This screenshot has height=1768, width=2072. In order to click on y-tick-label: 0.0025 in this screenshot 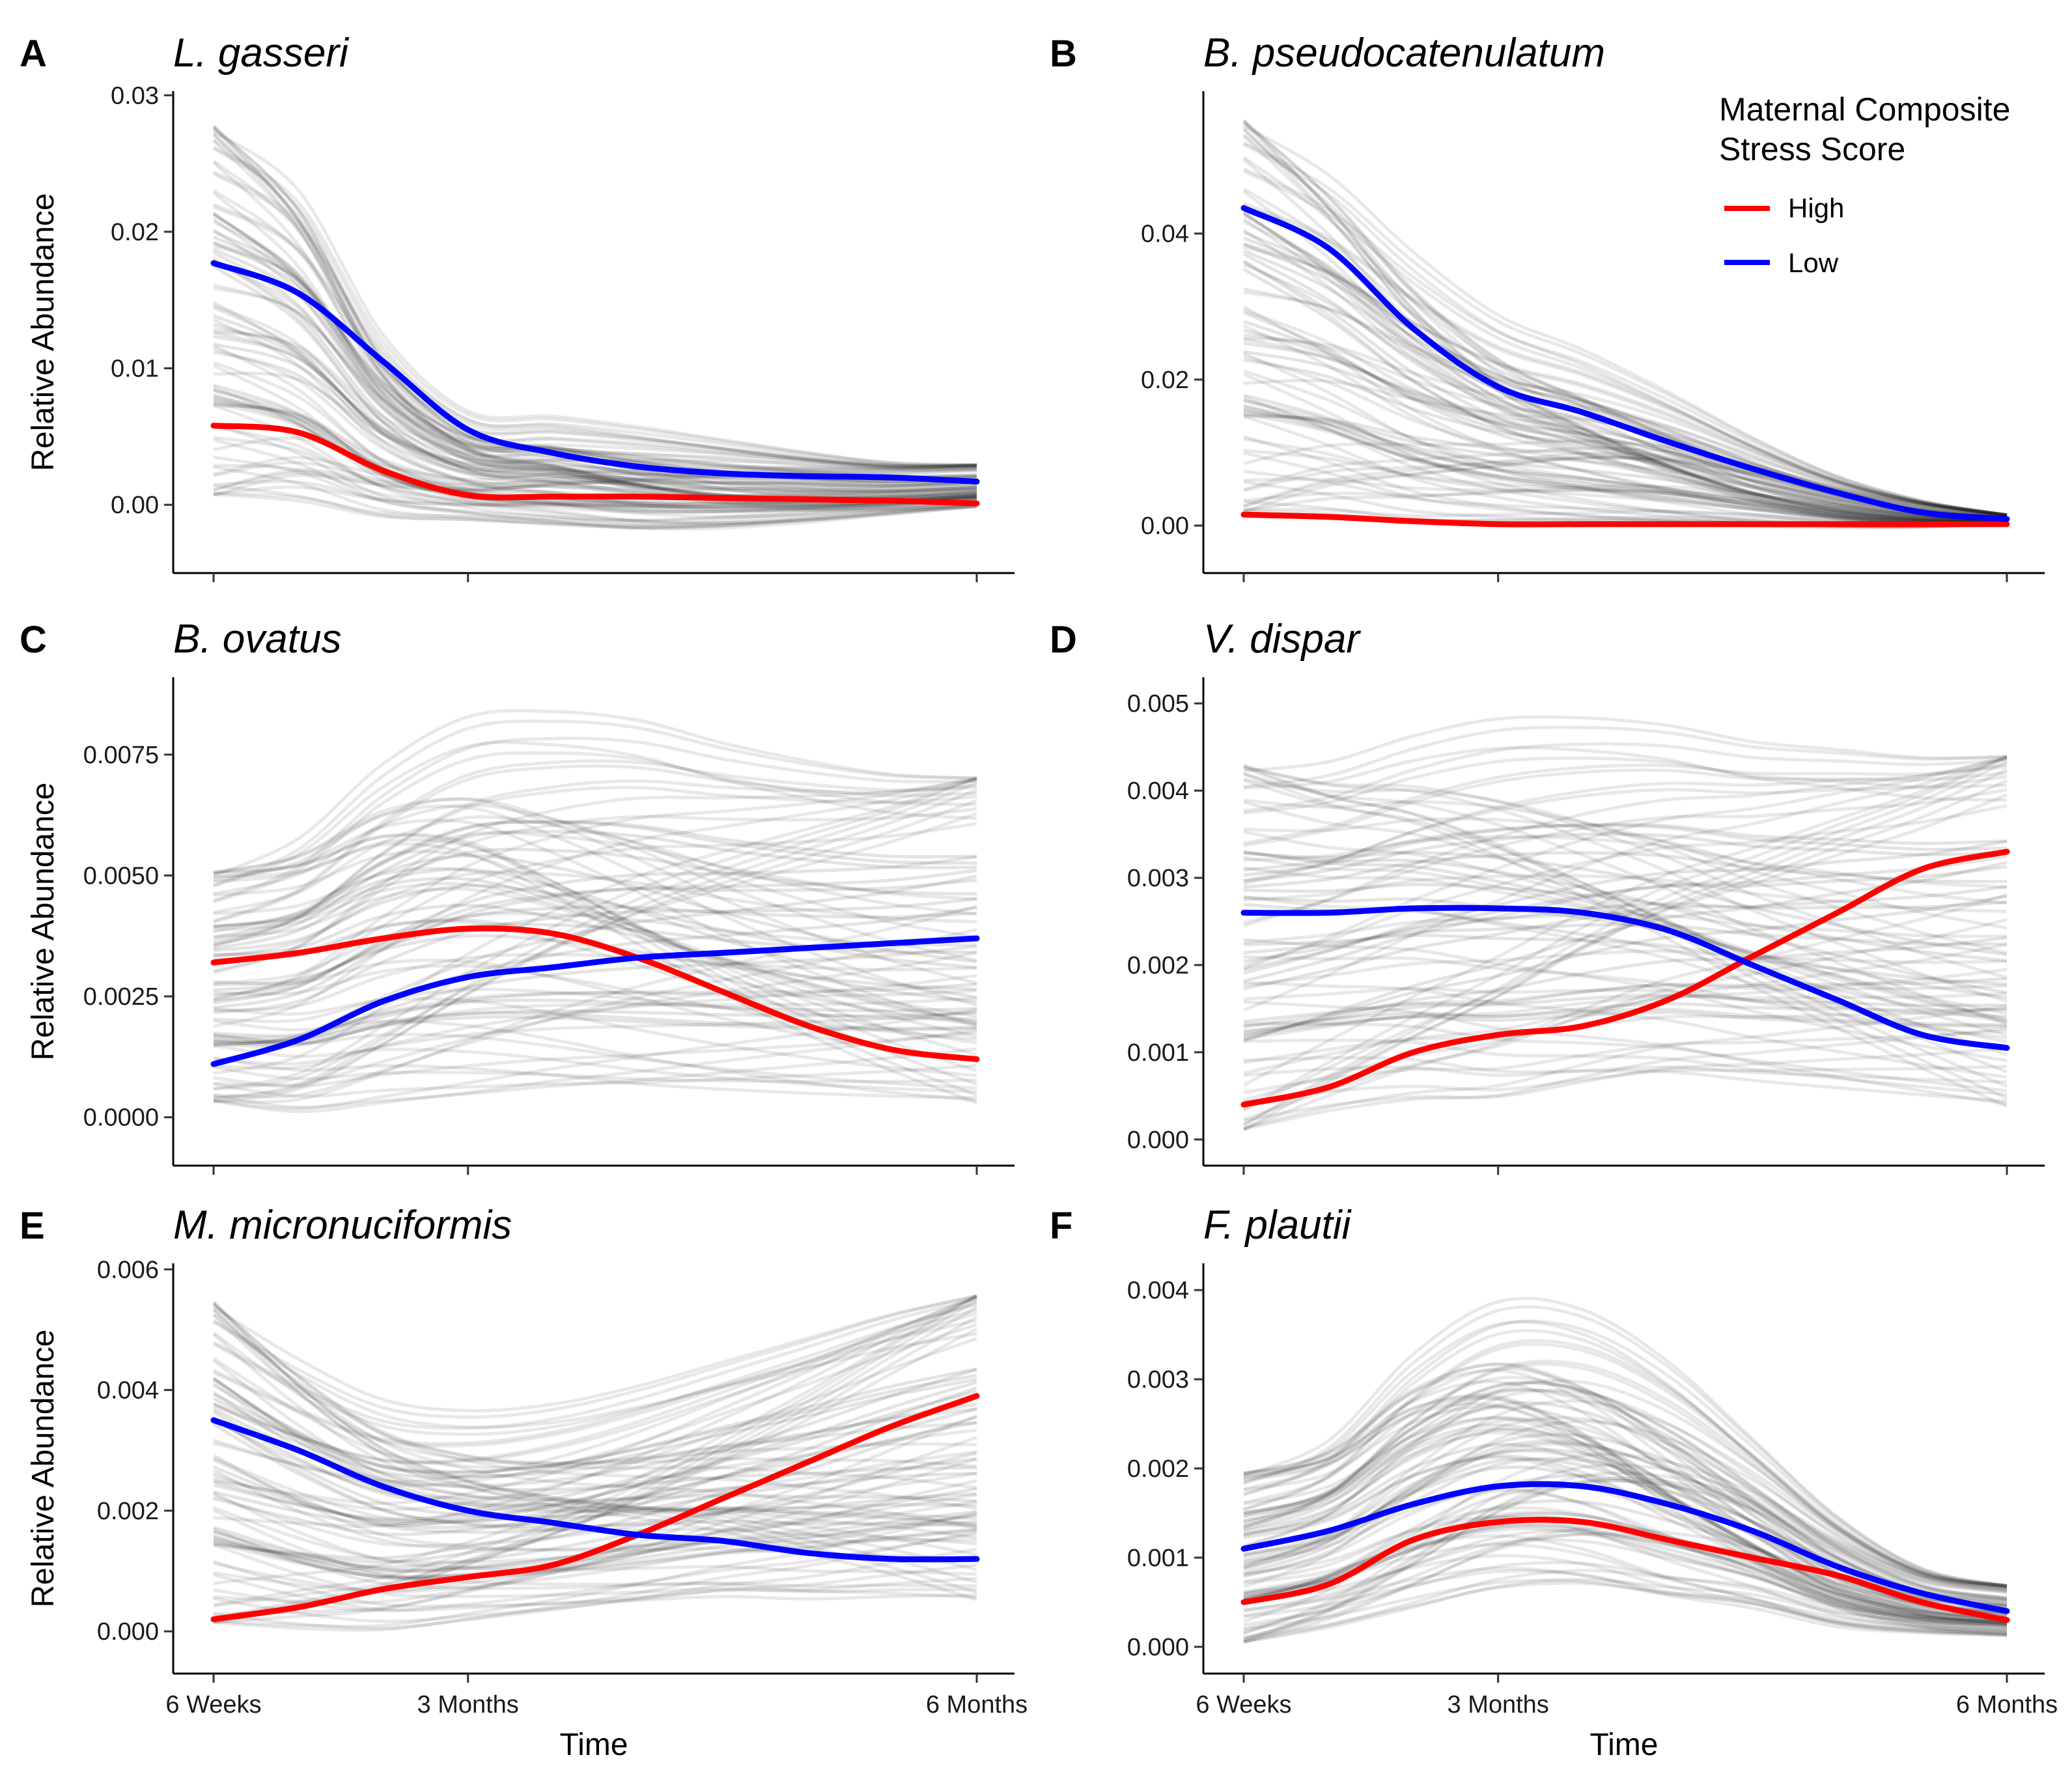, I will do `click(121, 997)`.